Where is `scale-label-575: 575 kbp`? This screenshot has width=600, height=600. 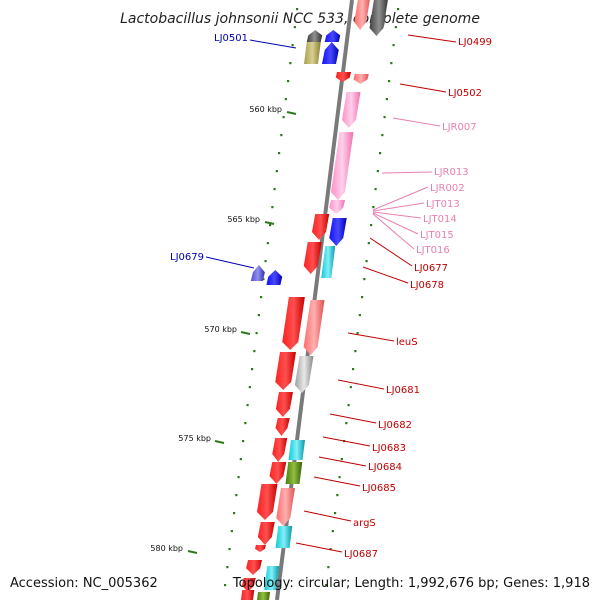
scale-label-575: 575 kbp is located at coordinates (194, 438).